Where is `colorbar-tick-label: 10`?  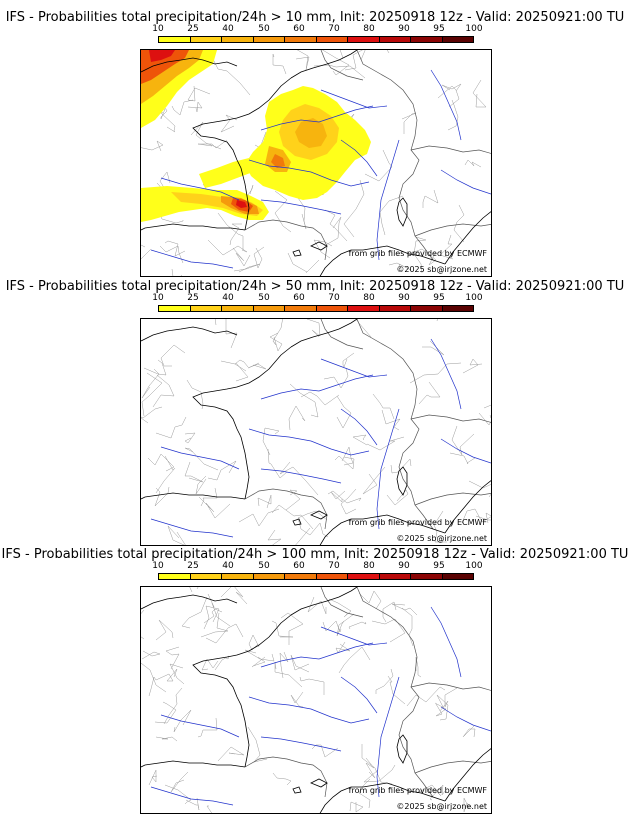 colorbar-tick-label: 10 is located at coordinates (158, 566).